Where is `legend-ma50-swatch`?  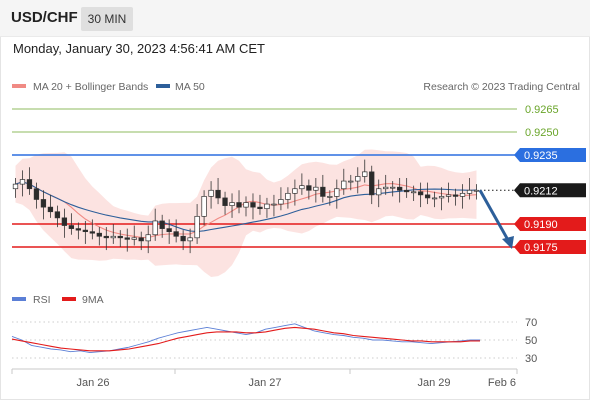 legend-ma50-swatch is located at coordinates (163, 86).